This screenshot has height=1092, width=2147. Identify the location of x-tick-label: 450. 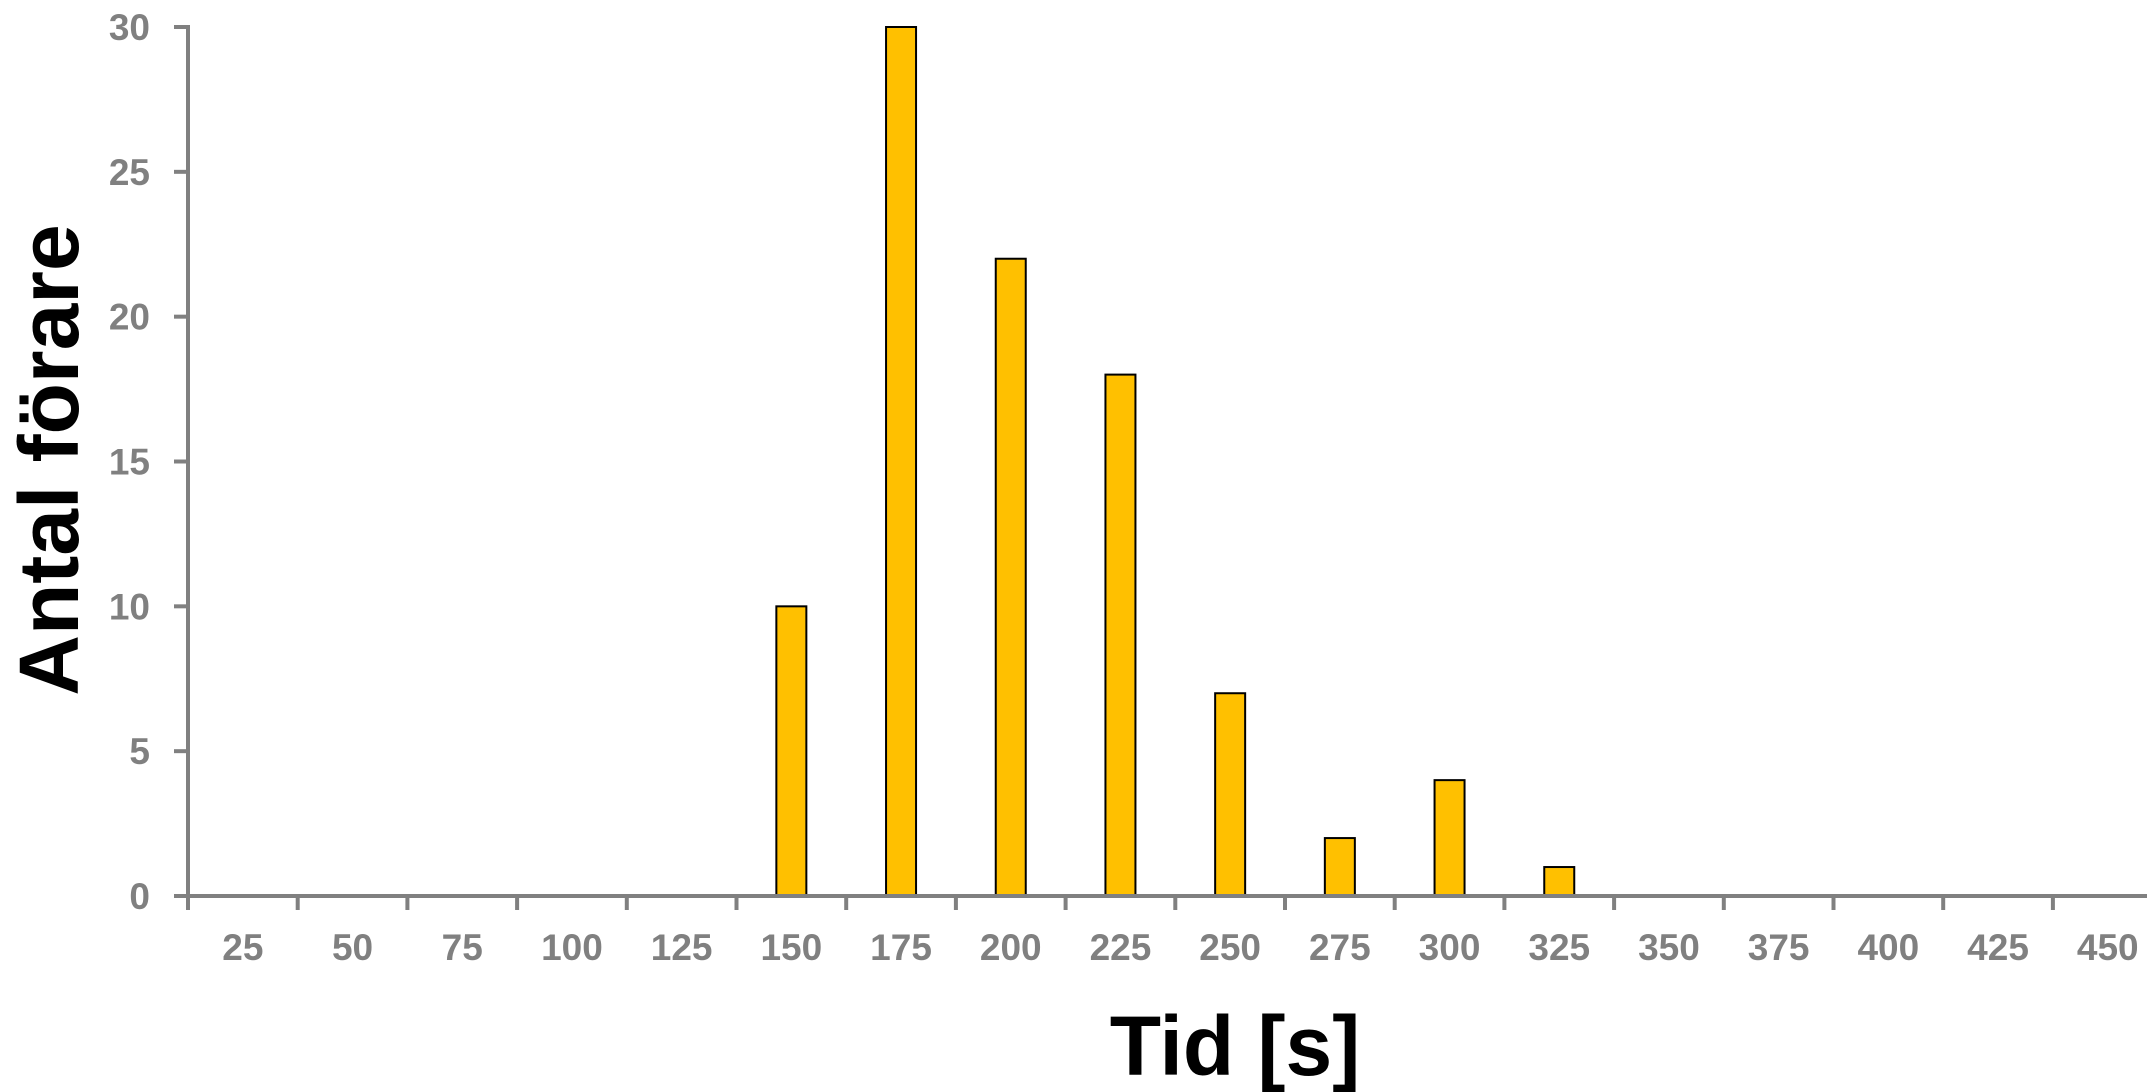
(2108, 947).